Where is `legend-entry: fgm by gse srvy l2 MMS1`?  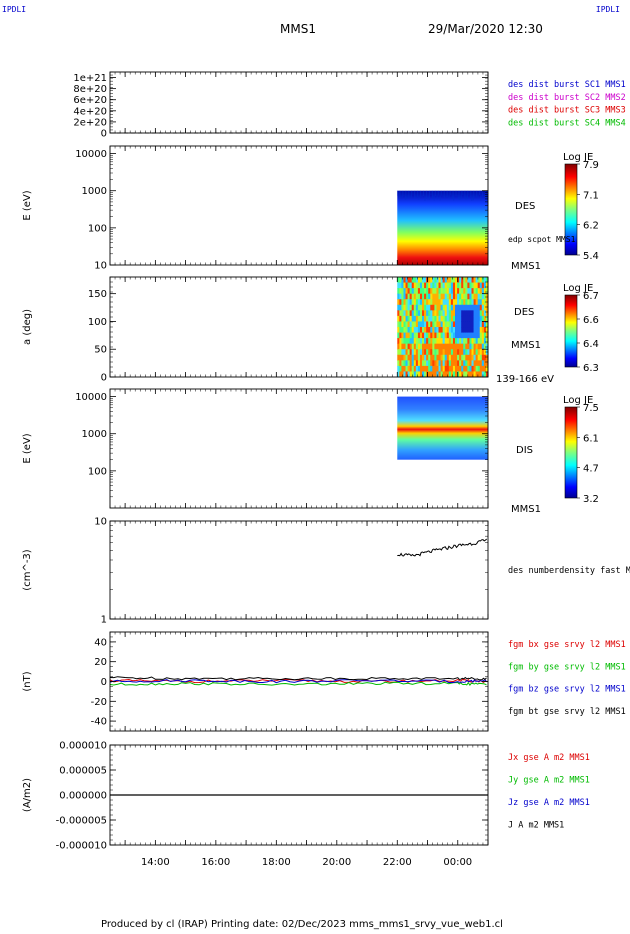 legend-entry: fgm by gse srvy l2 MMS1 is located at coordinates (567, 667).